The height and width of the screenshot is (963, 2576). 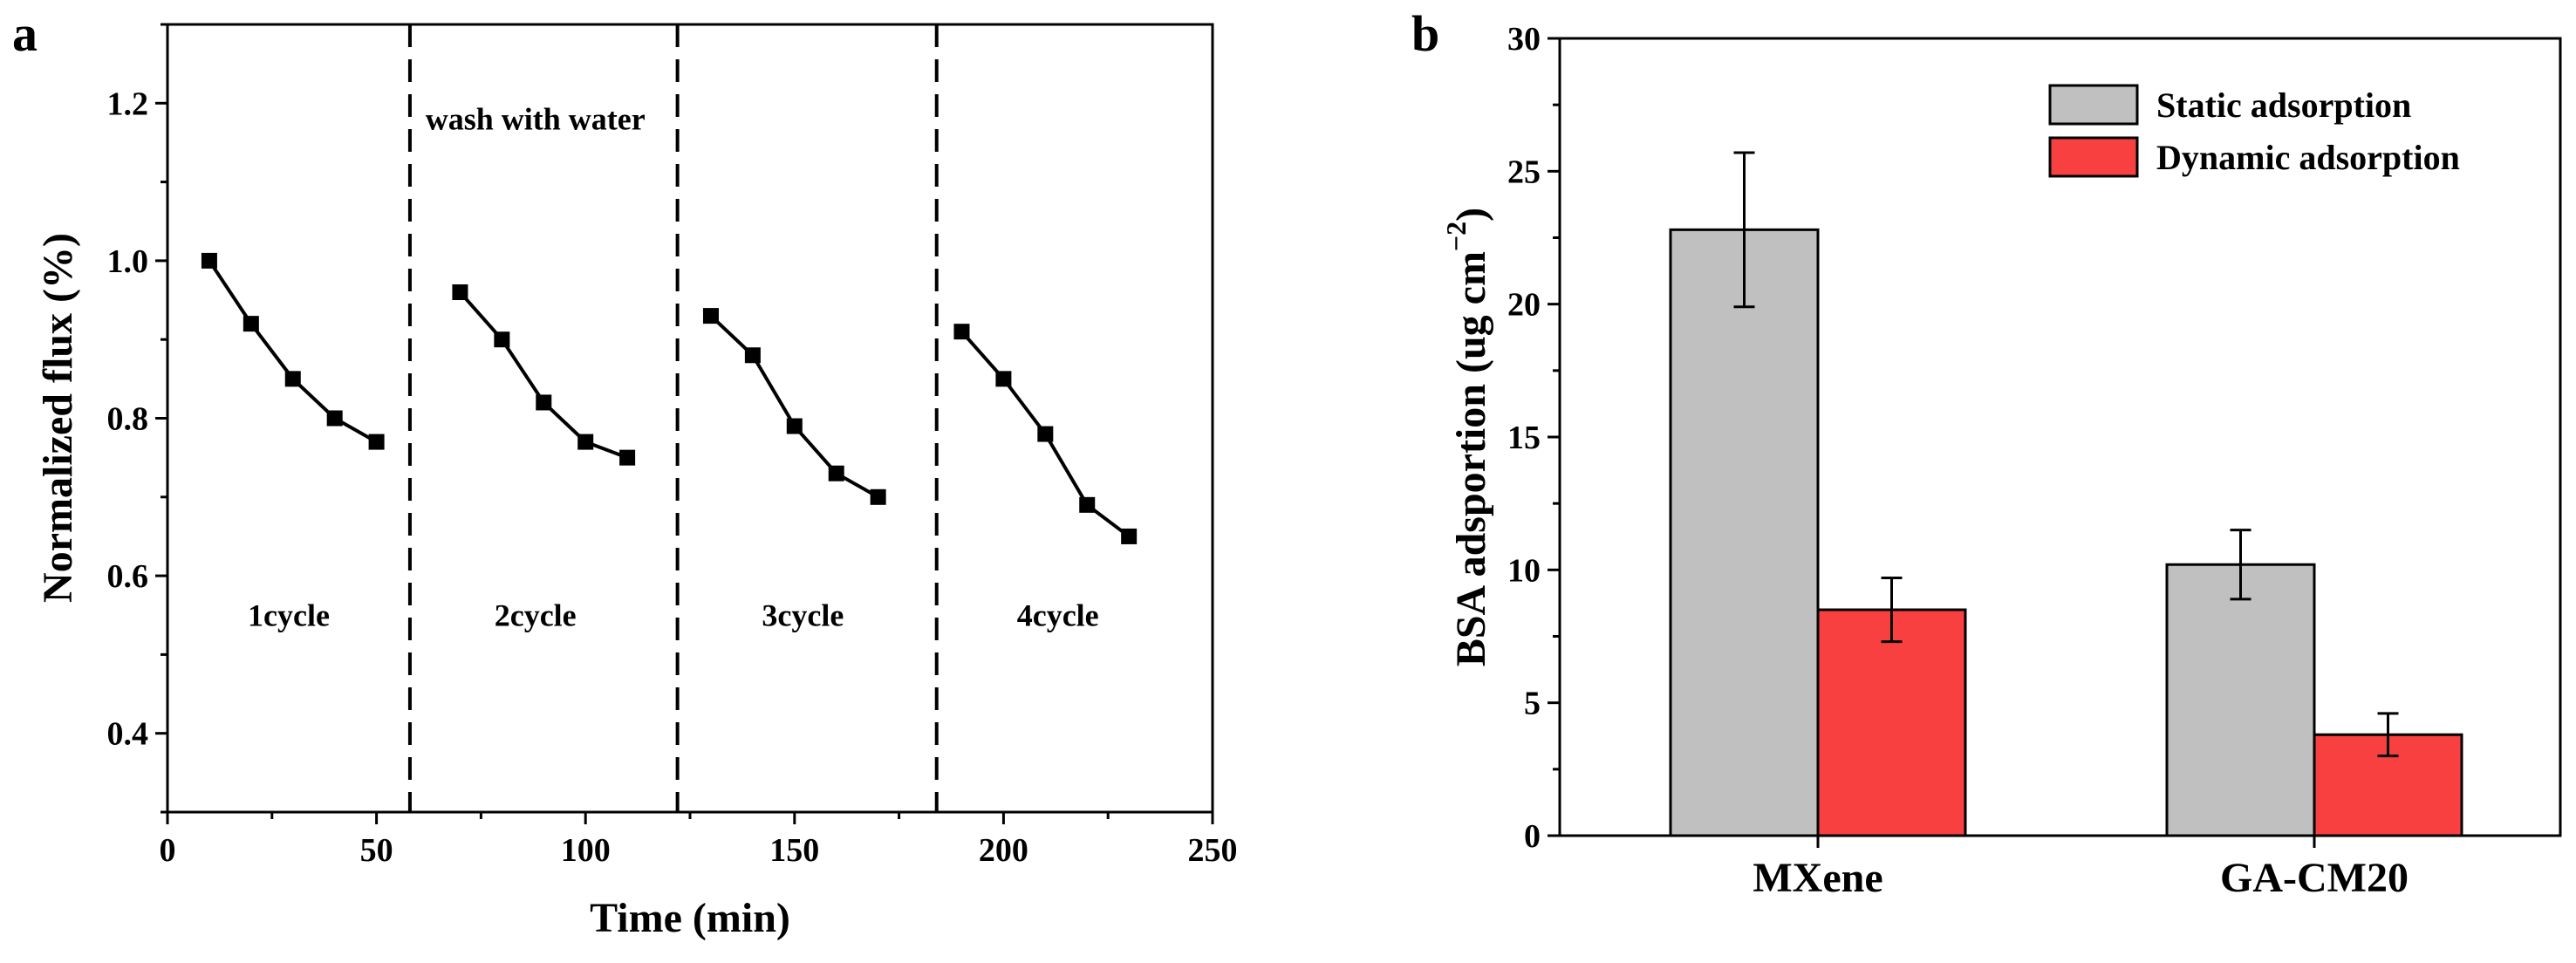 I want to click on x-tick-label-3: 150, so click(x=794, y=850).